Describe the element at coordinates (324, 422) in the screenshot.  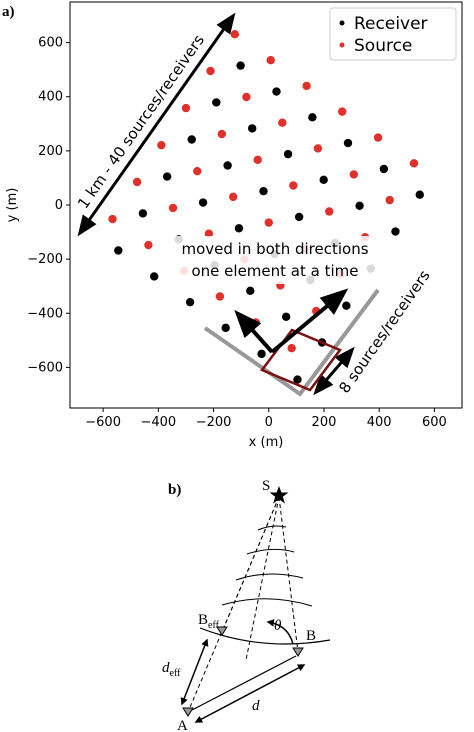
I see `x-tick-label: 200` at that location.